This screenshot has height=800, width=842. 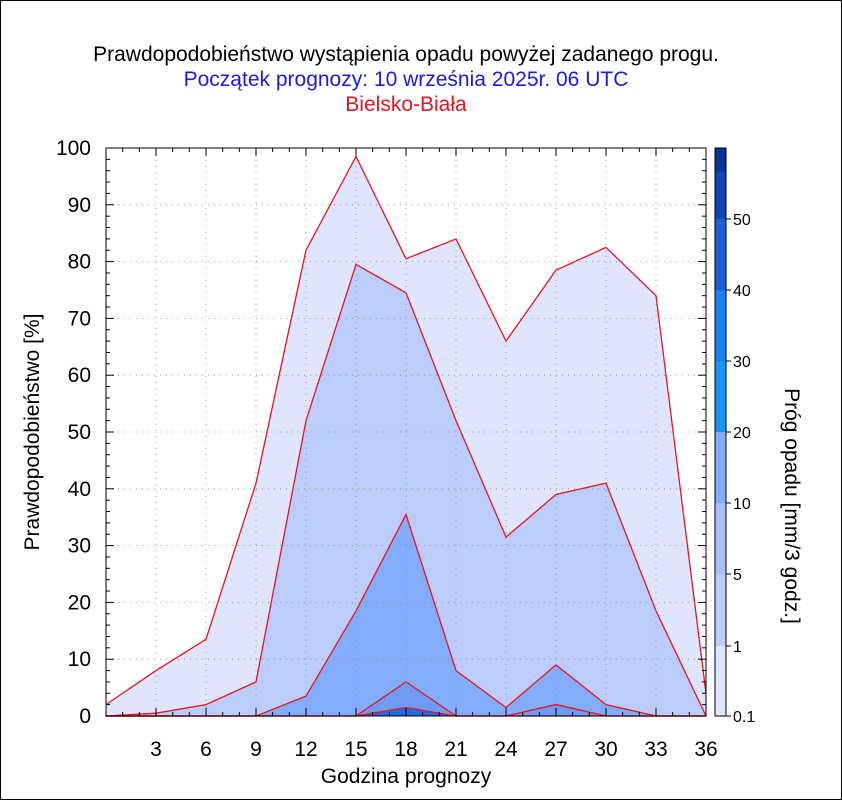 What do you see at coordinates (506, 749) in the screenshot?
I see `x-tick-label: 24` at bounding box center [506, 749].